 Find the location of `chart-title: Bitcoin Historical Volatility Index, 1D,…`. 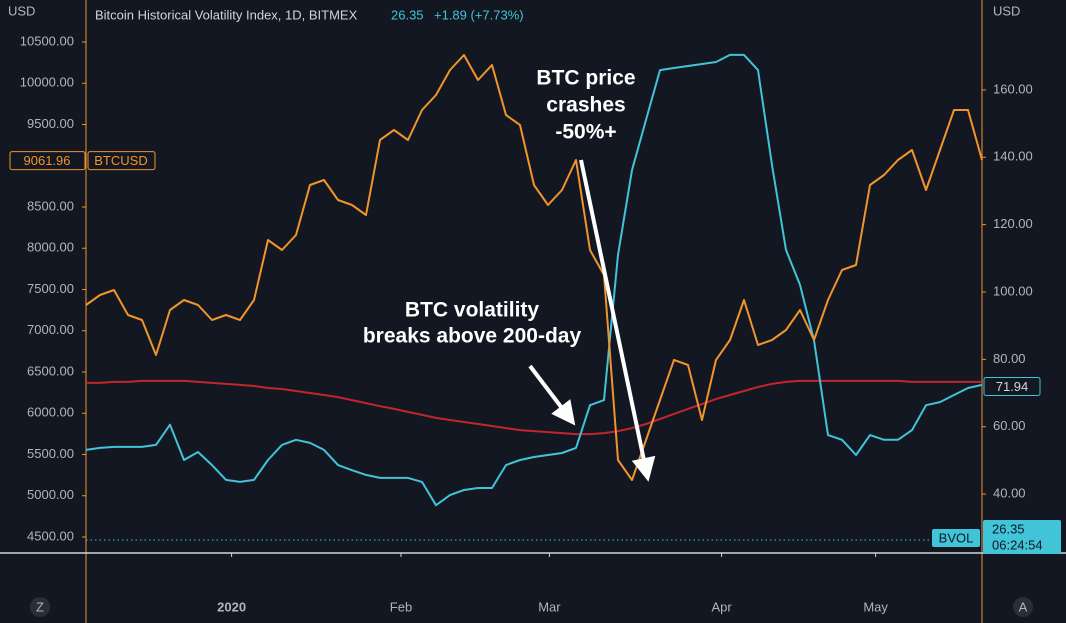

chart-title: Bitcoin Historical Volatility Index, 1D,… is located at coordinates (226, 14).